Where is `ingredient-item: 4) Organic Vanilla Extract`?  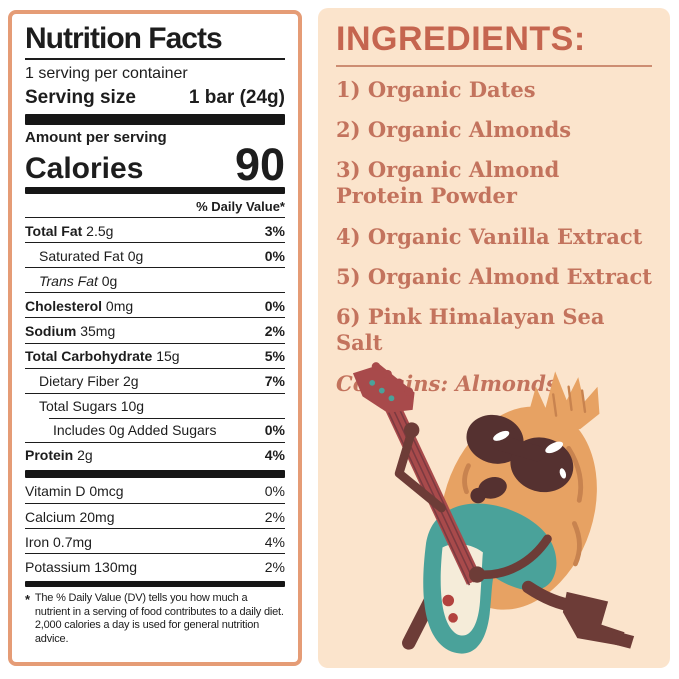 ingredient-item: 4) Organic Vanilla Extract is located at coordinates (489, 236).